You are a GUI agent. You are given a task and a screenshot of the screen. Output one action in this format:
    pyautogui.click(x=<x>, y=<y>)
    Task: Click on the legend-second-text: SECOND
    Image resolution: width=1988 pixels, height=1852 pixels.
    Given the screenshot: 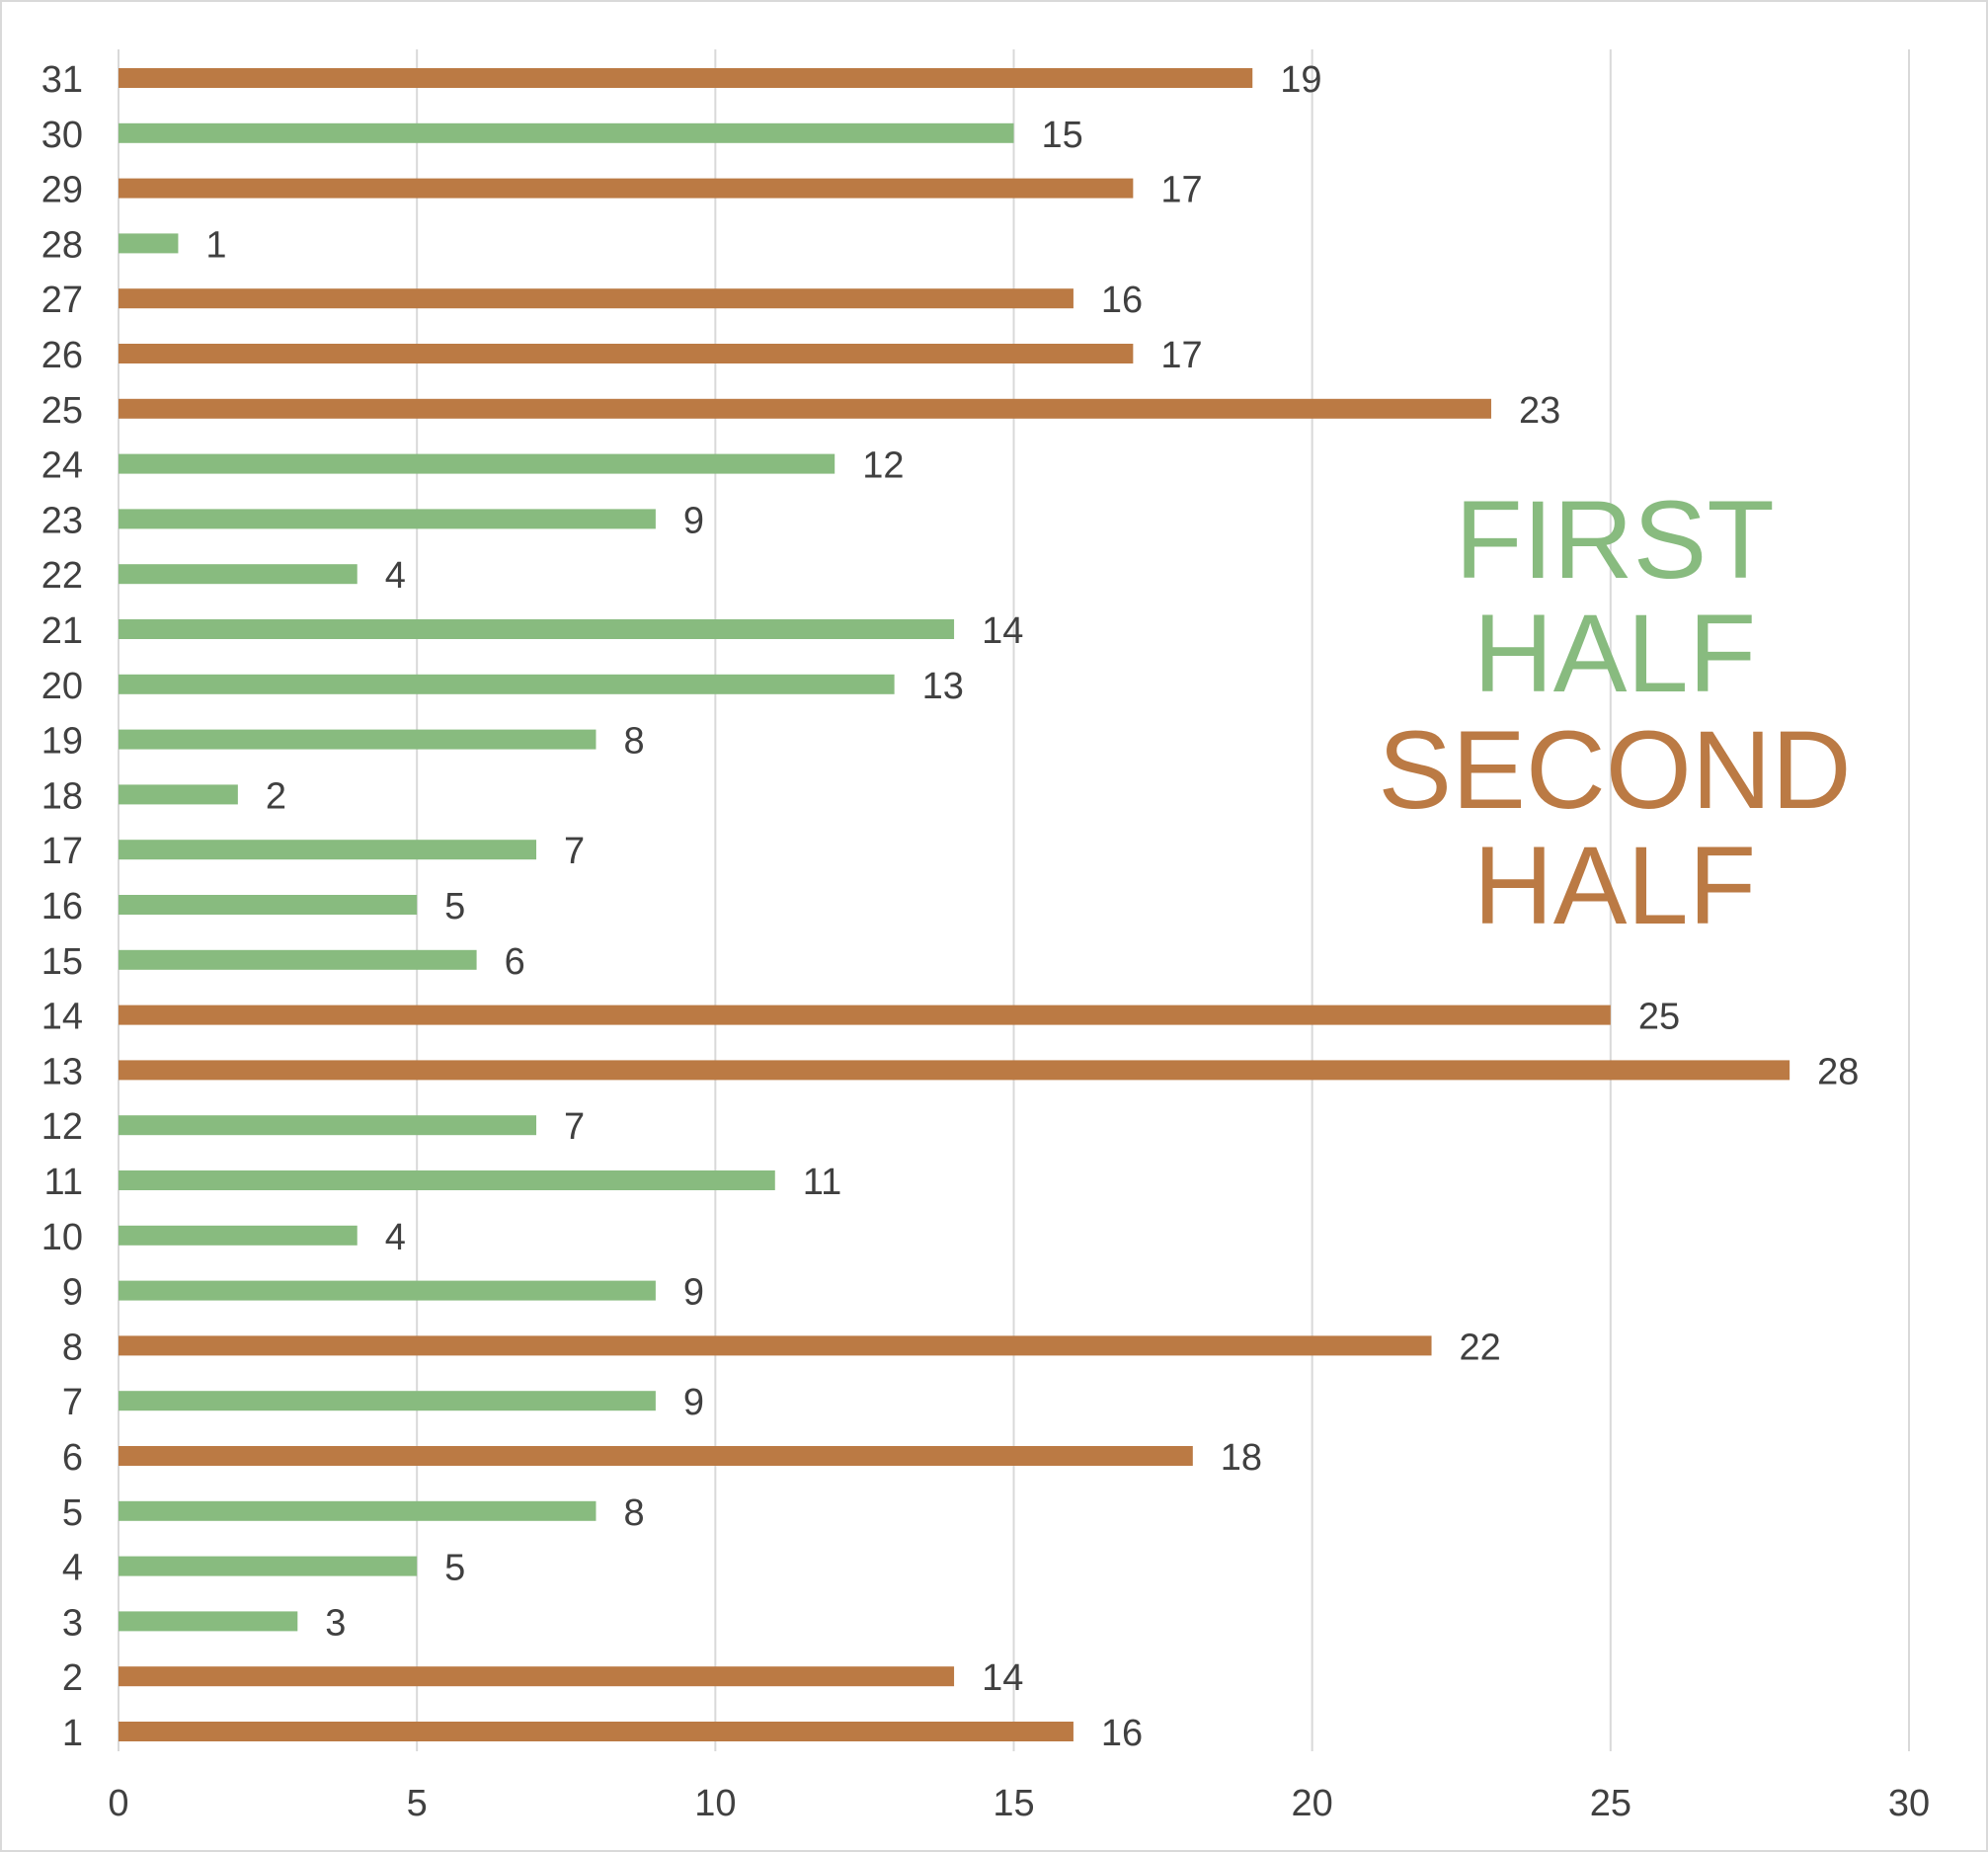 What is the action you would take?
    pyautogui.click(x=1614, y=770)
    